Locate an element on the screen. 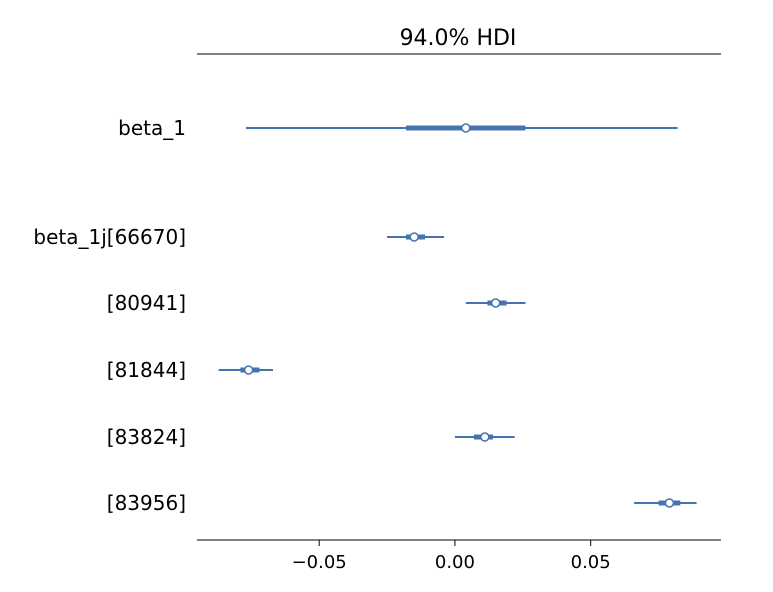 The image size is (773, 592). x-tick-label: 0.05 is located at coordinates (591, 562).